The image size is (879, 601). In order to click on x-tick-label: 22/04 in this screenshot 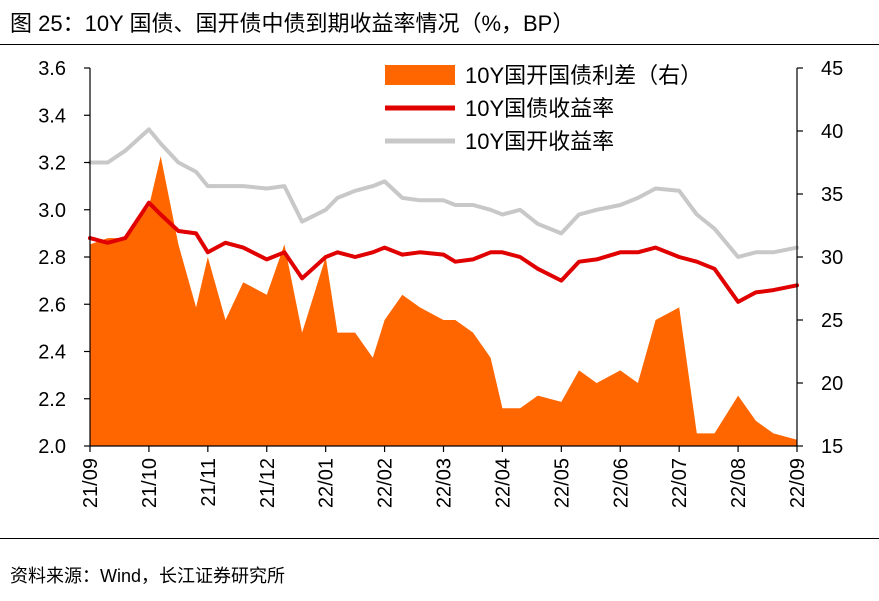, I will do `click(503, 483)`.